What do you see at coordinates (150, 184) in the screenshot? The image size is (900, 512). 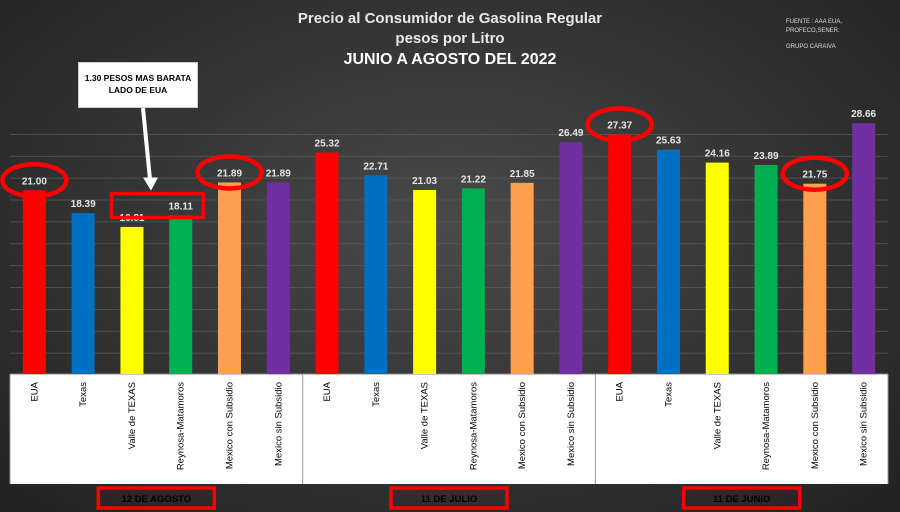 I see `callout-arrow-head` at bounding box center [150, 184].